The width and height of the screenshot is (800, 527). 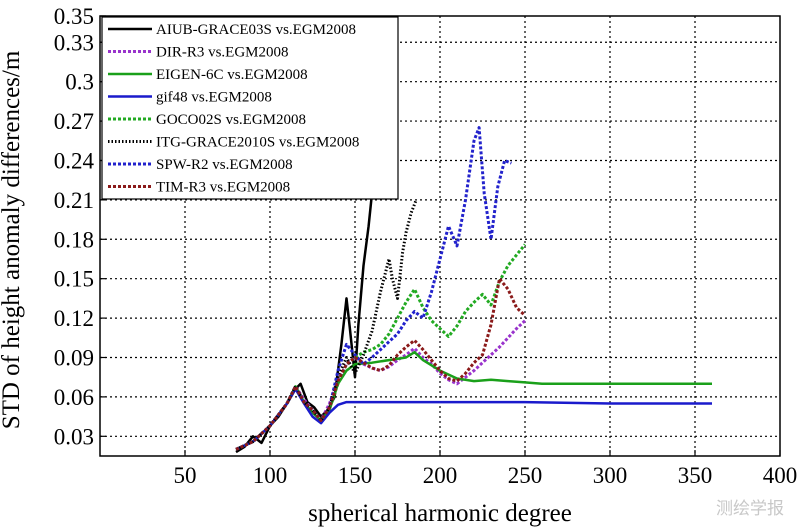 I want to click on y-tick-label: 0.24, so click(x=74, y=160).